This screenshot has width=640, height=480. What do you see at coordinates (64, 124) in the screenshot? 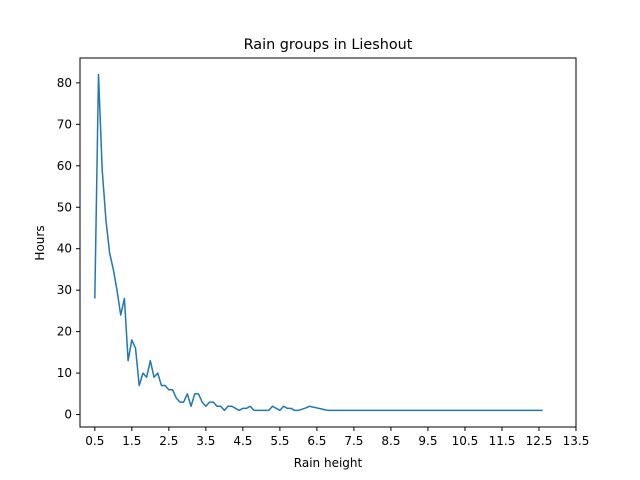
I see `y-tick-label: 70` at bounding box center [64, 124].